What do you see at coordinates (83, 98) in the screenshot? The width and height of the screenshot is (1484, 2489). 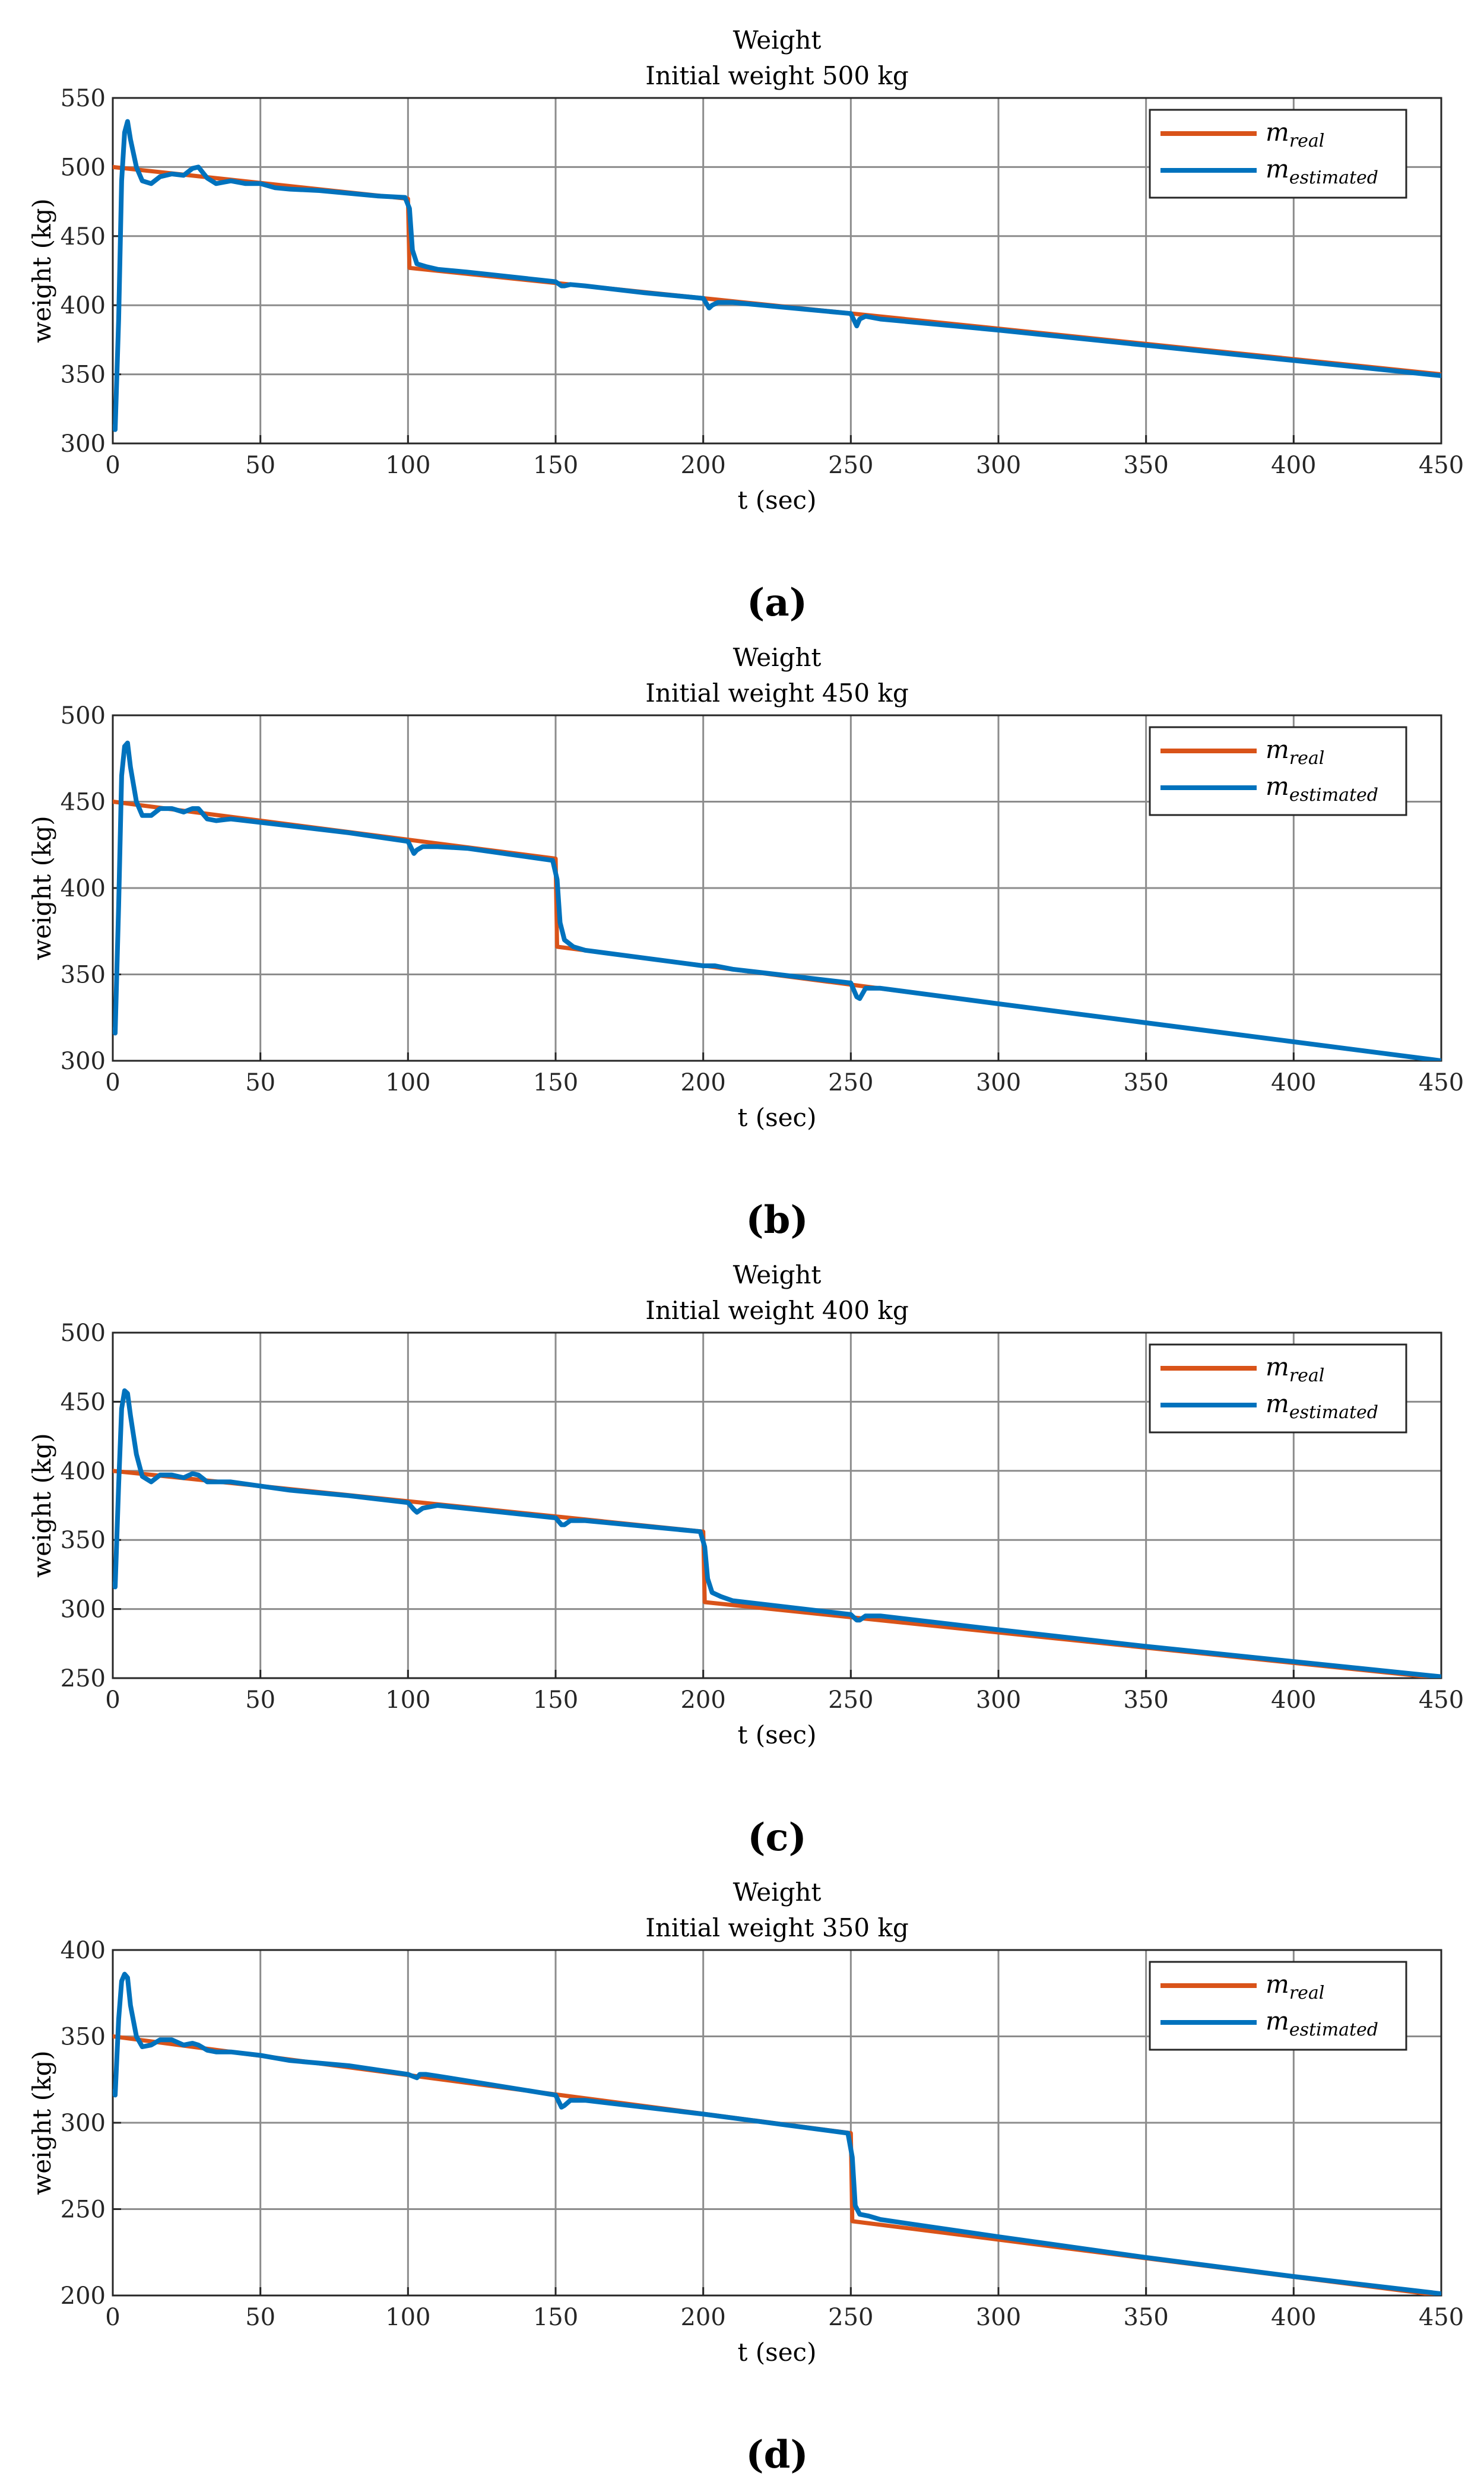 I see `y-tick-label: 550` at bounding box center [83, 98].